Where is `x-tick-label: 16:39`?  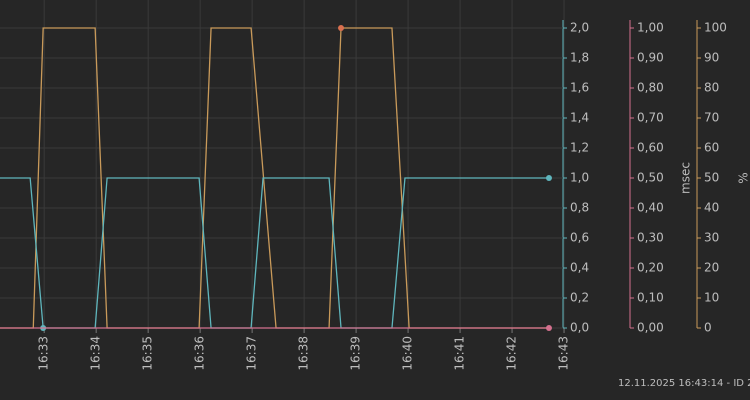
x-tick-label: 16:39 is located at coordinates (356, 353).